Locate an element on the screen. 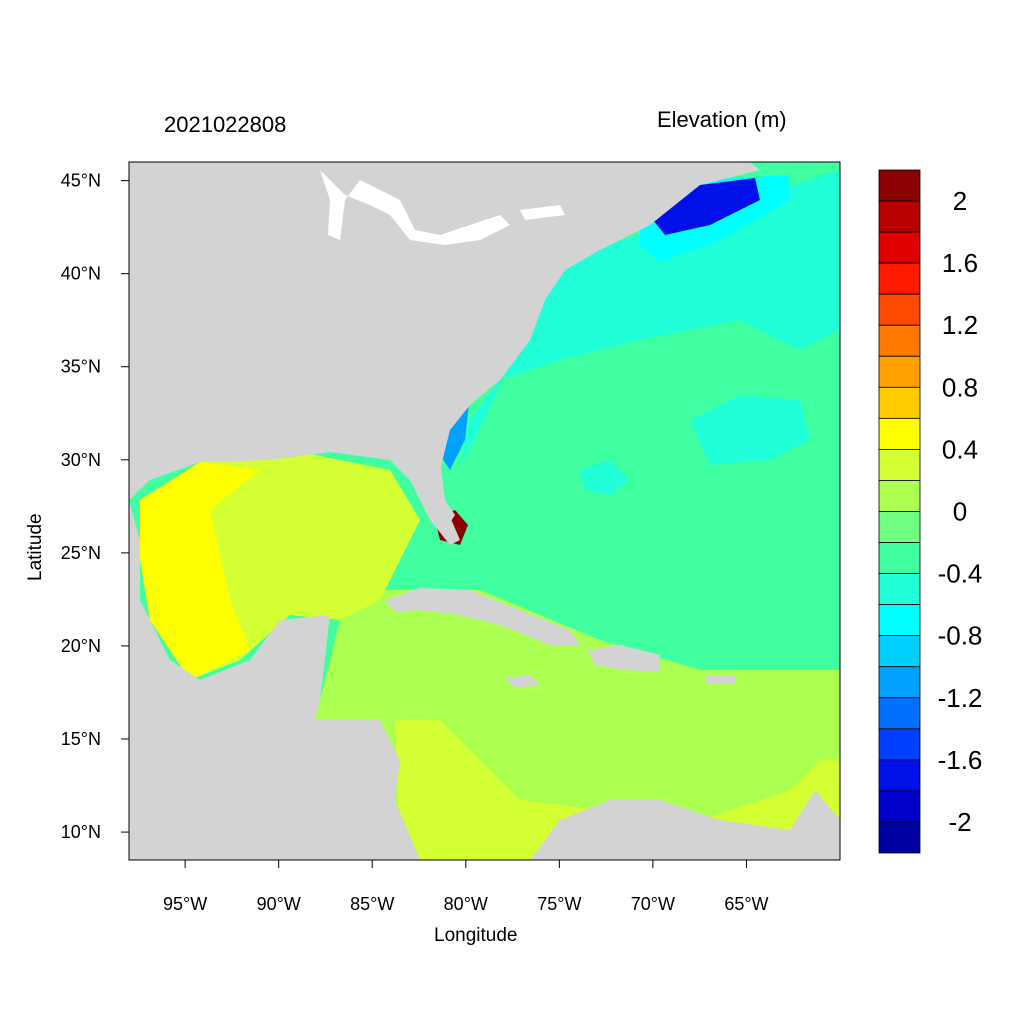  jamaica-land is located at coordinates (522, 681).